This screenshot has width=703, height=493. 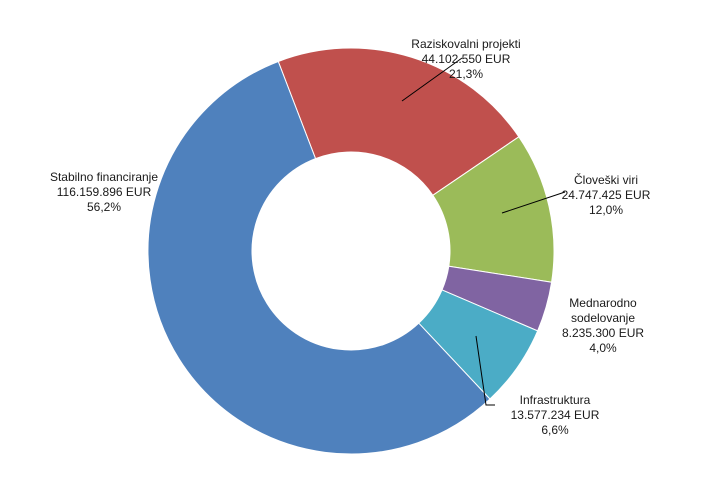 I want to click on data-label-mednarodno-sodelovanje: Mednarodno sodelovanje 8.235.300 EUR 4,0%, so click(x=603, y=325).